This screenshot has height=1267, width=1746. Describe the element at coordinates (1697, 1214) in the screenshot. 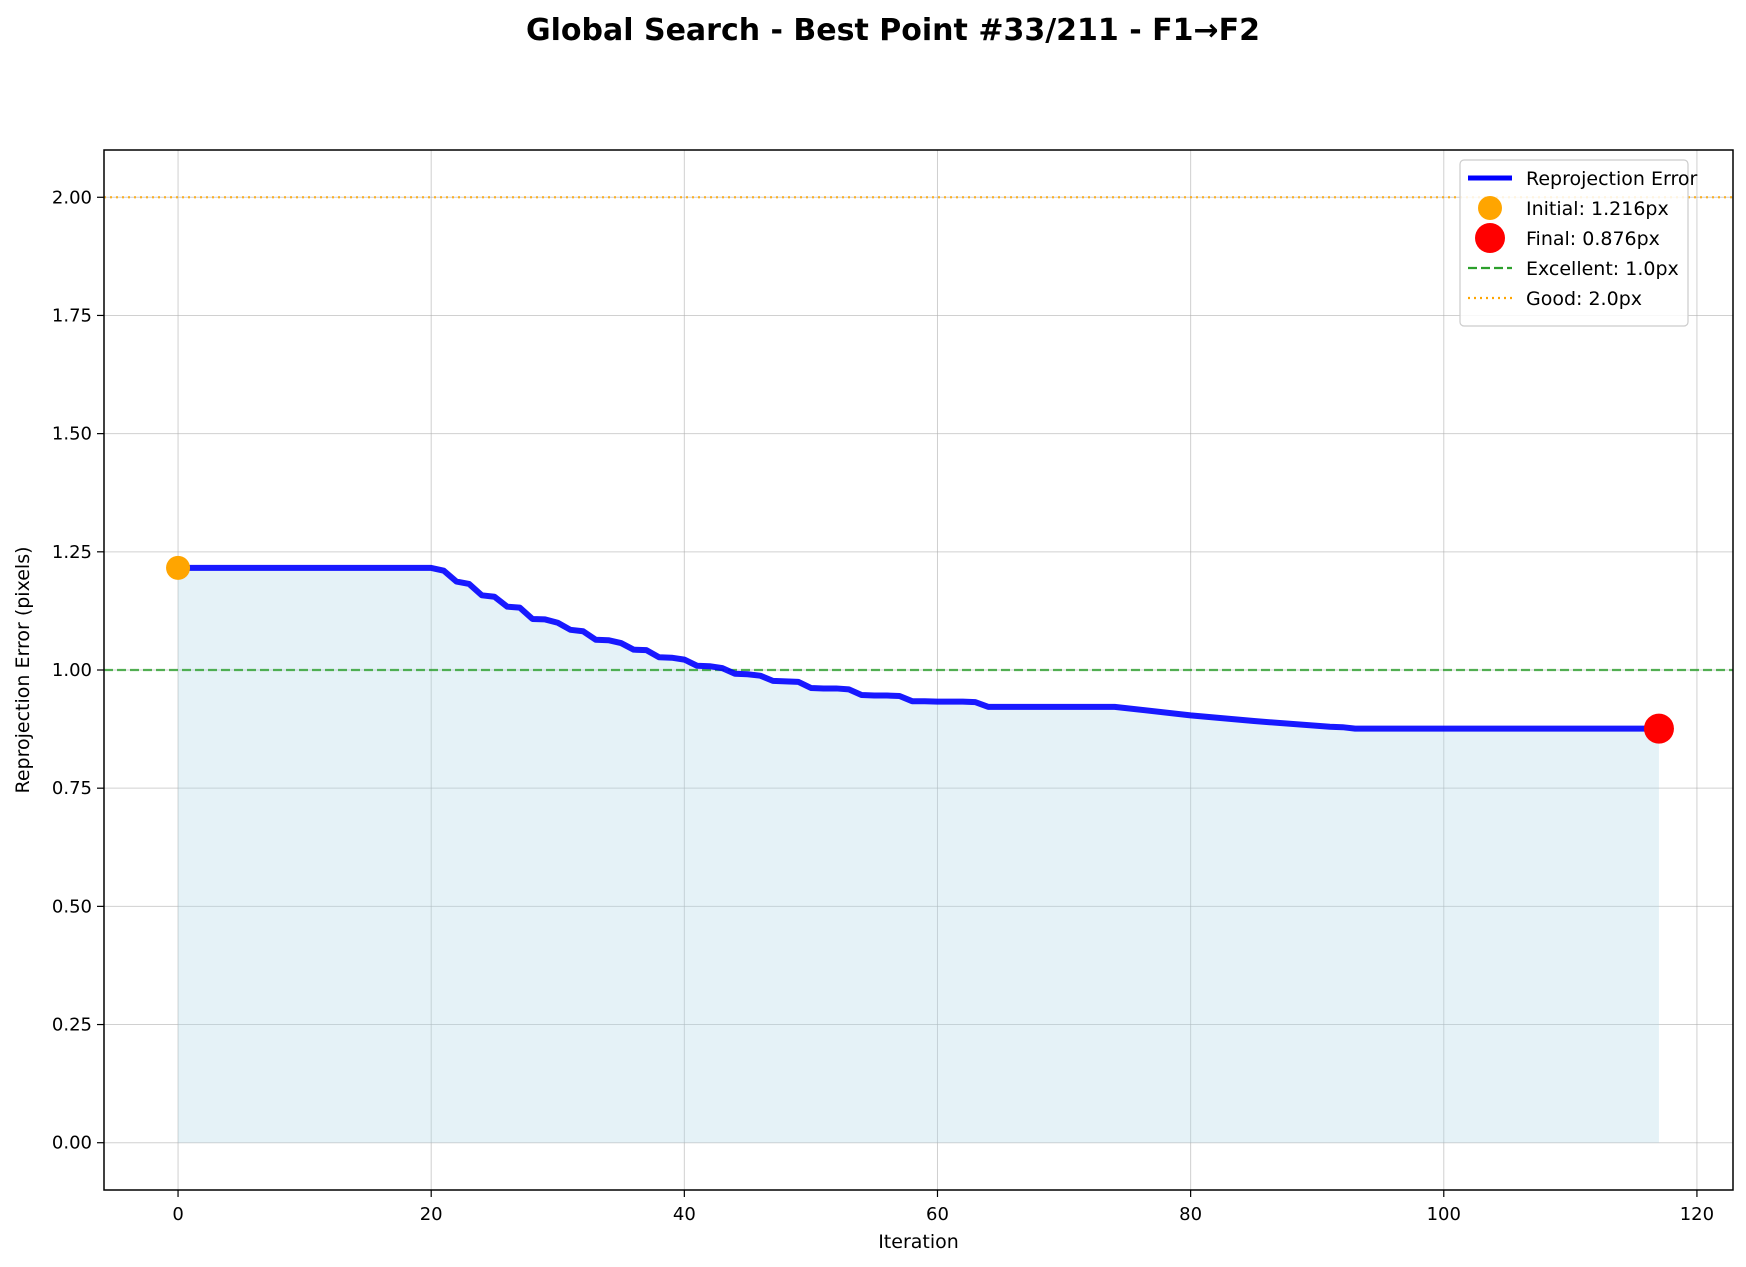

I see `x-tick-label: 120` at that location.